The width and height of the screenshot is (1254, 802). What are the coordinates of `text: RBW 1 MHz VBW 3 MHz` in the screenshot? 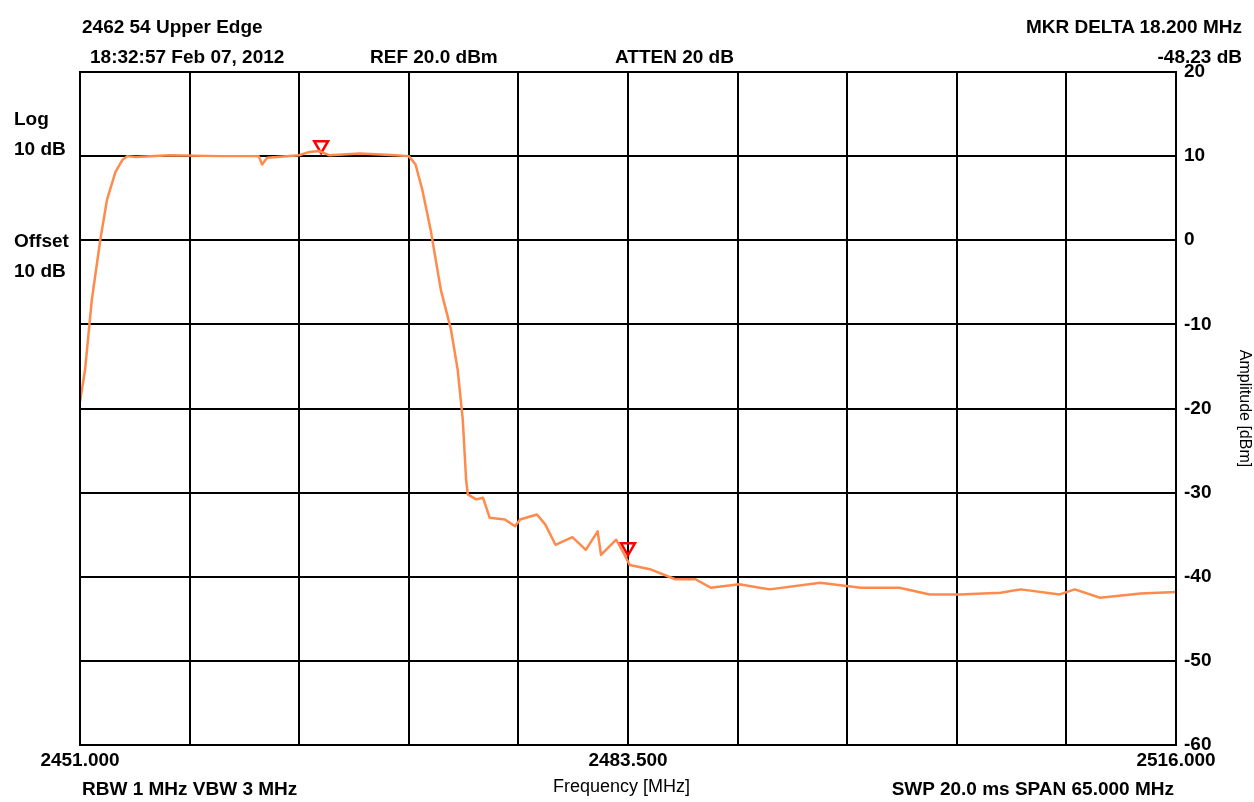 It's located at (190, 789).